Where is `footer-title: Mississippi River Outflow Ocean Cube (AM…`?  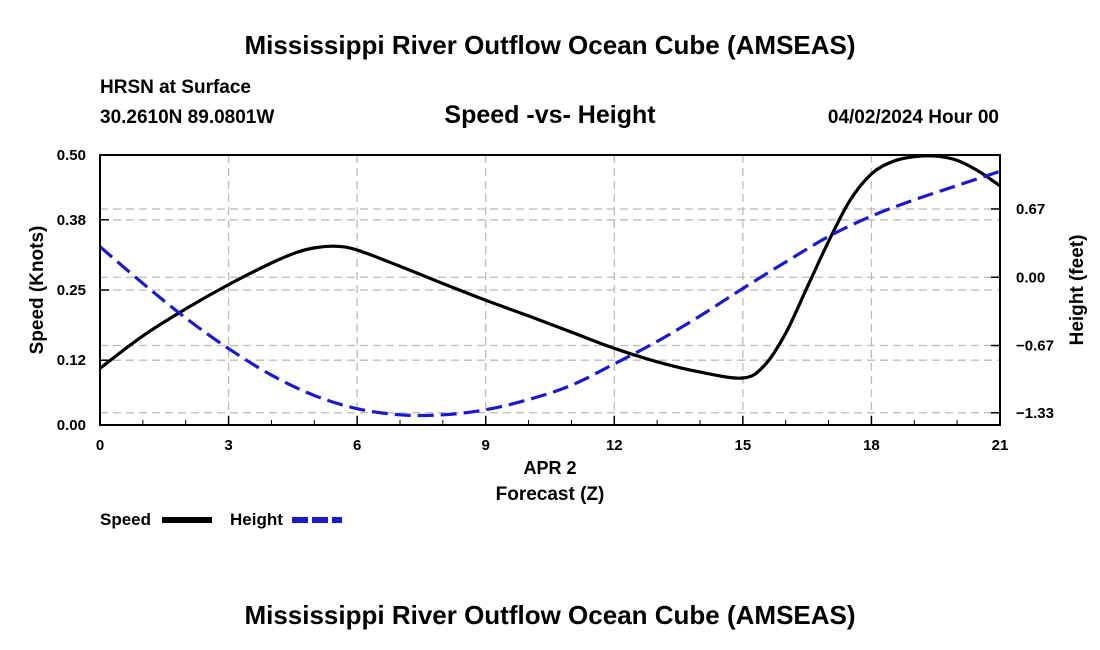
footer-title: Mississippi River Outflow Ocean Cube (AM… is located at coordinates (550, 615).